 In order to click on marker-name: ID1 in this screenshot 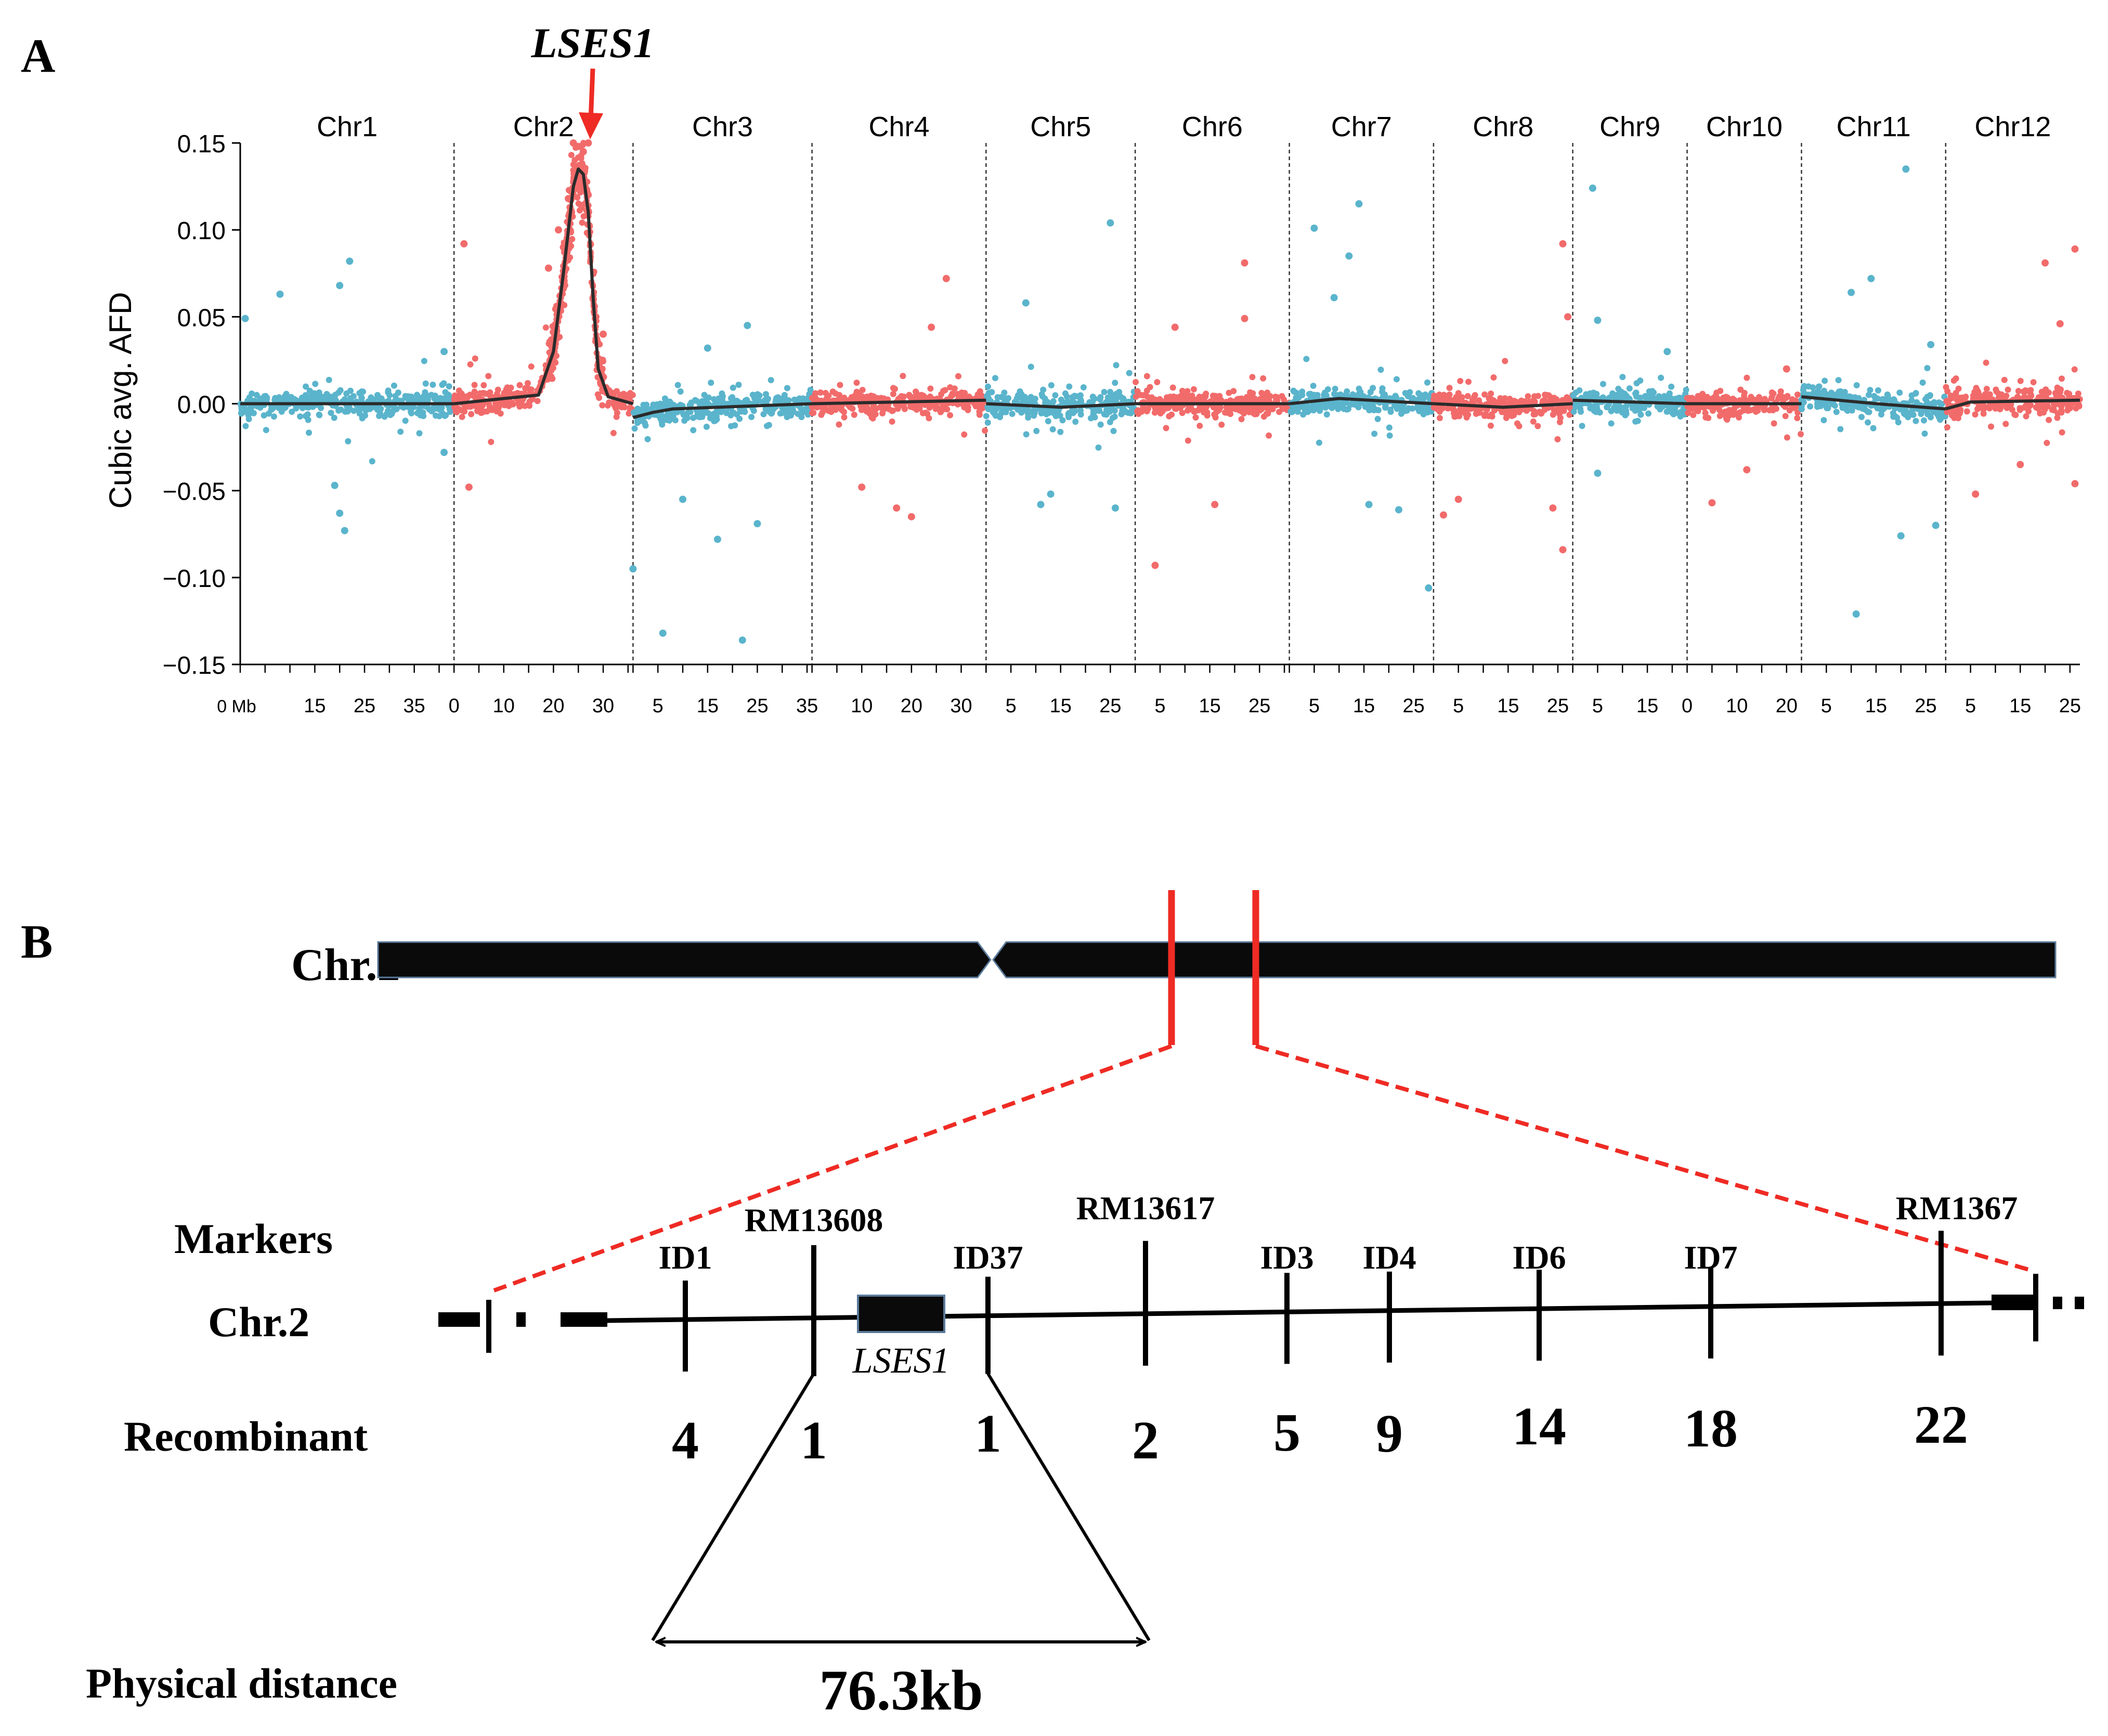, I will do `click(685, 1257)`.